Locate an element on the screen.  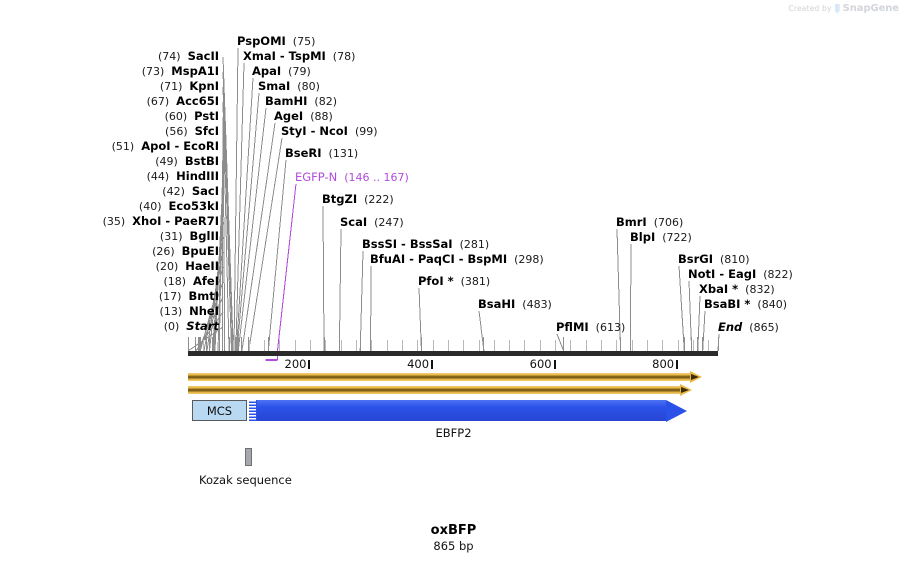
enzyme-label-left: (13) NheI is located at coordinates (189, 311).